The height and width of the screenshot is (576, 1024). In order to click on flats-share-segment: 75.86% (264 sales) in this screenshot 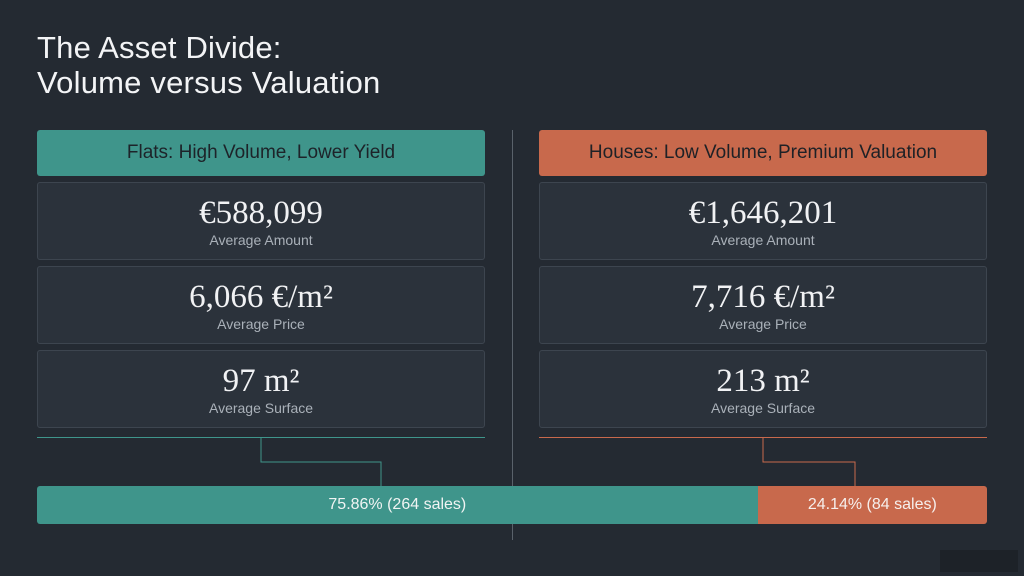, I will do `click(397, 505)`.